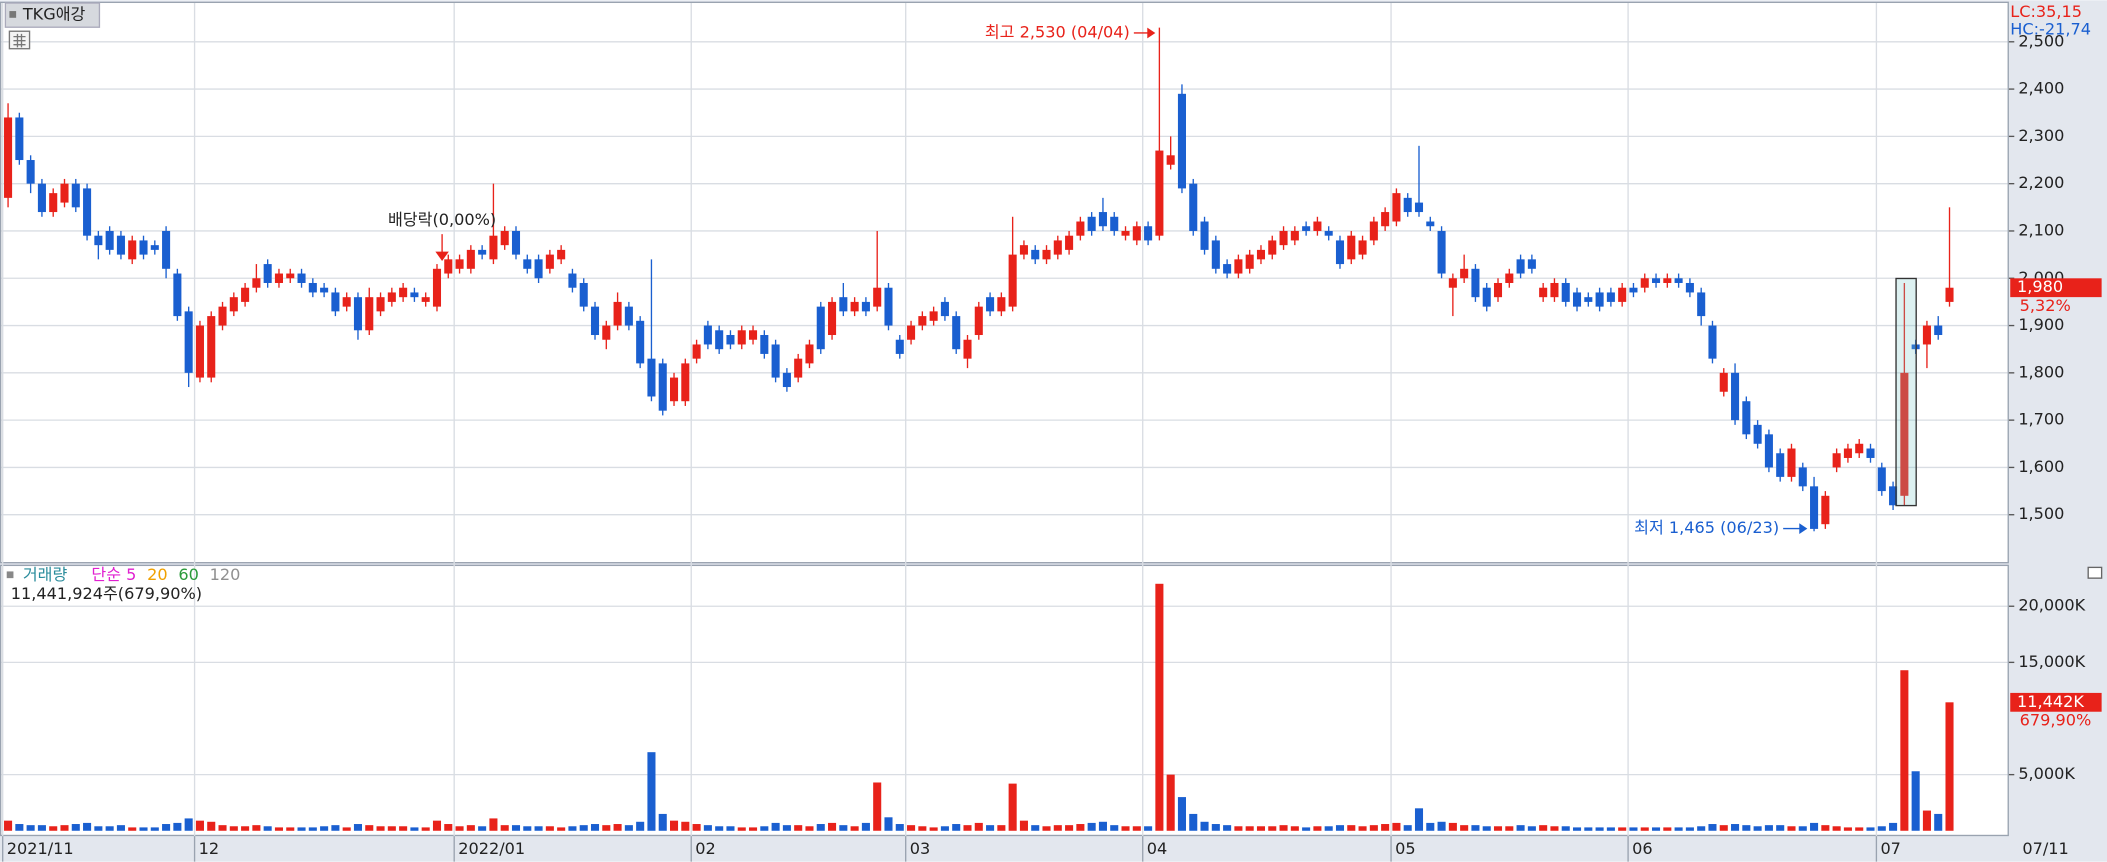 This screenshot has width=2107, height=862. What do you see at coordinates (442, 219) in the screenshot?
I see `dividend-annotation: 배당락(0,00%)` at bounding box center [442, 219].